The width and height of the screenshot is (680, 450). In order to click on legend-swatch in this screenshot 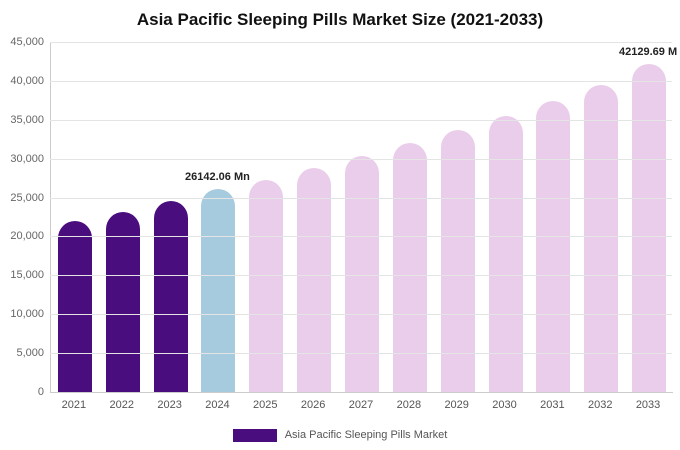, I will do `click(254, 435)`.